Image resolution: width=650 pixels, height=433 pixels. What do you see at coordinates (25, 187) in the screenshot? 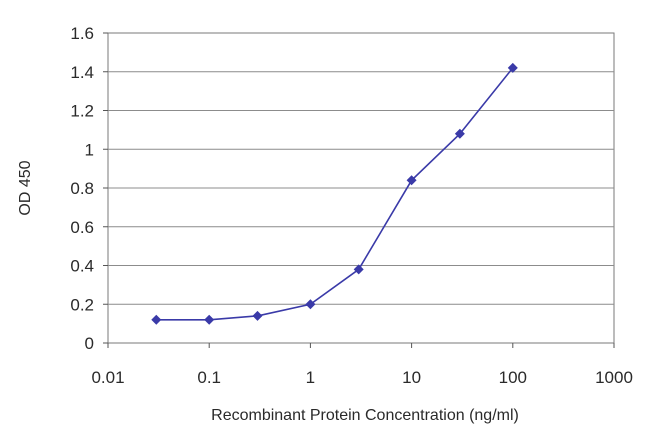
I see `y-axis-title: OD 450` at bounding box center [25, 187].